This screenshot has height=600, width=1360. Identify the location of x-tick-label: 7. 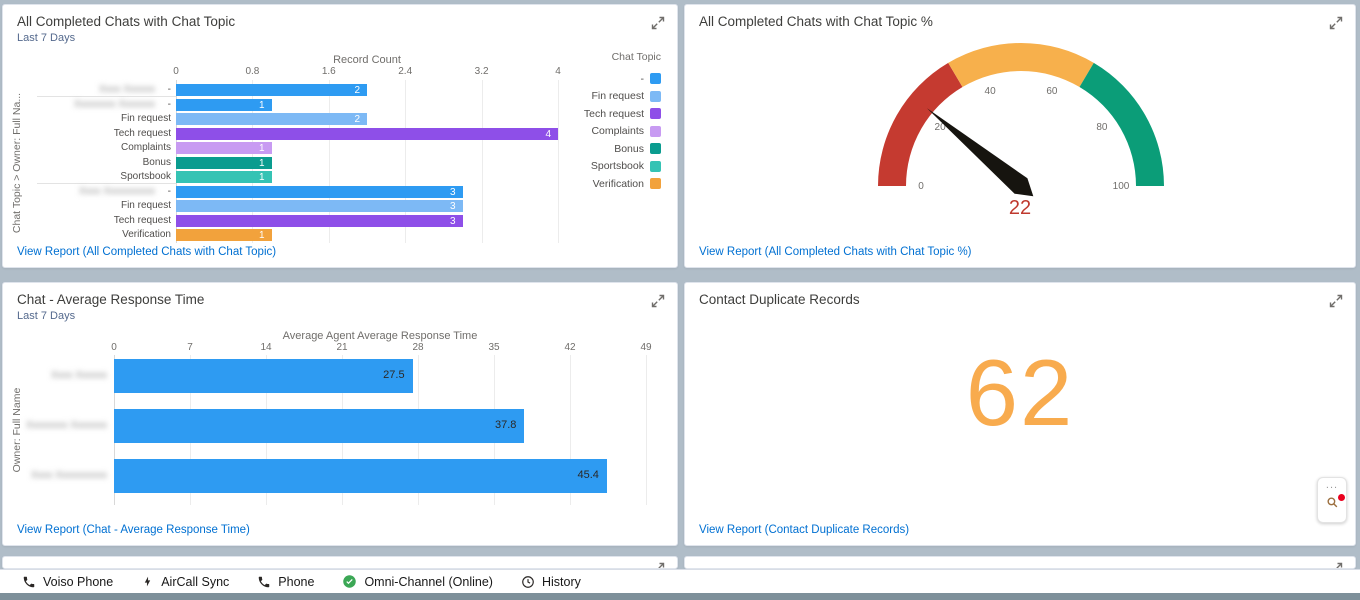
(190, 347).